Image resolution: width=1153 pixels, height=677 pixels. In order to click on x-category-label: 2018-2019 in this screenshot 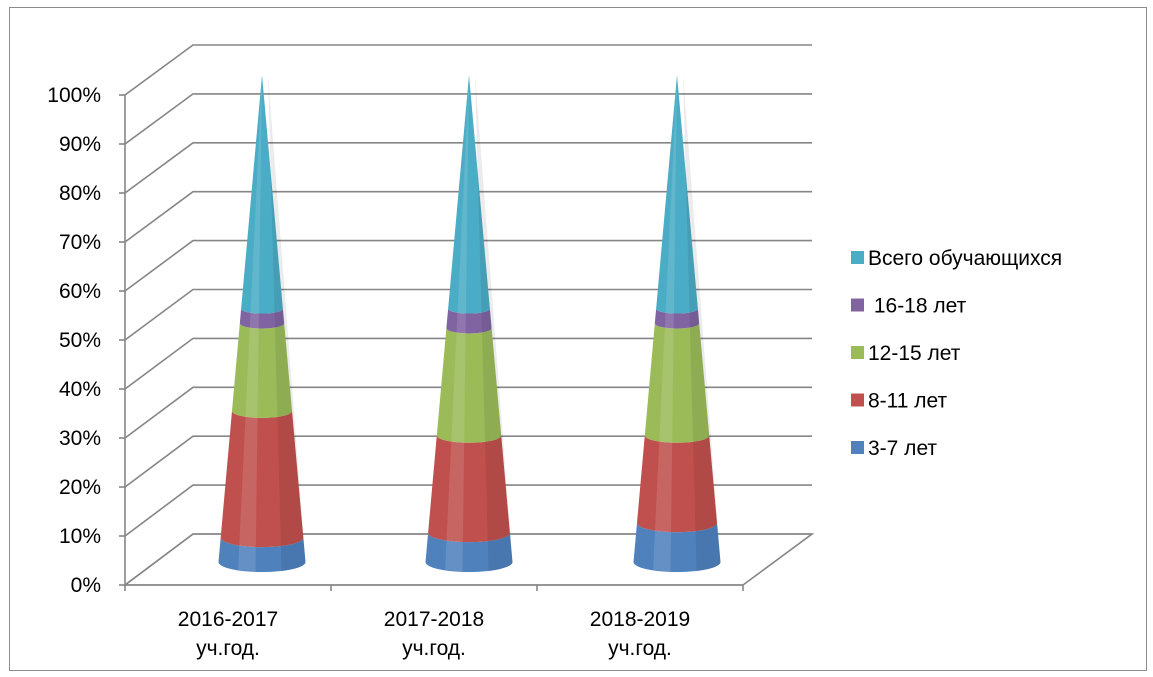, I will do `click(640, 619)`.